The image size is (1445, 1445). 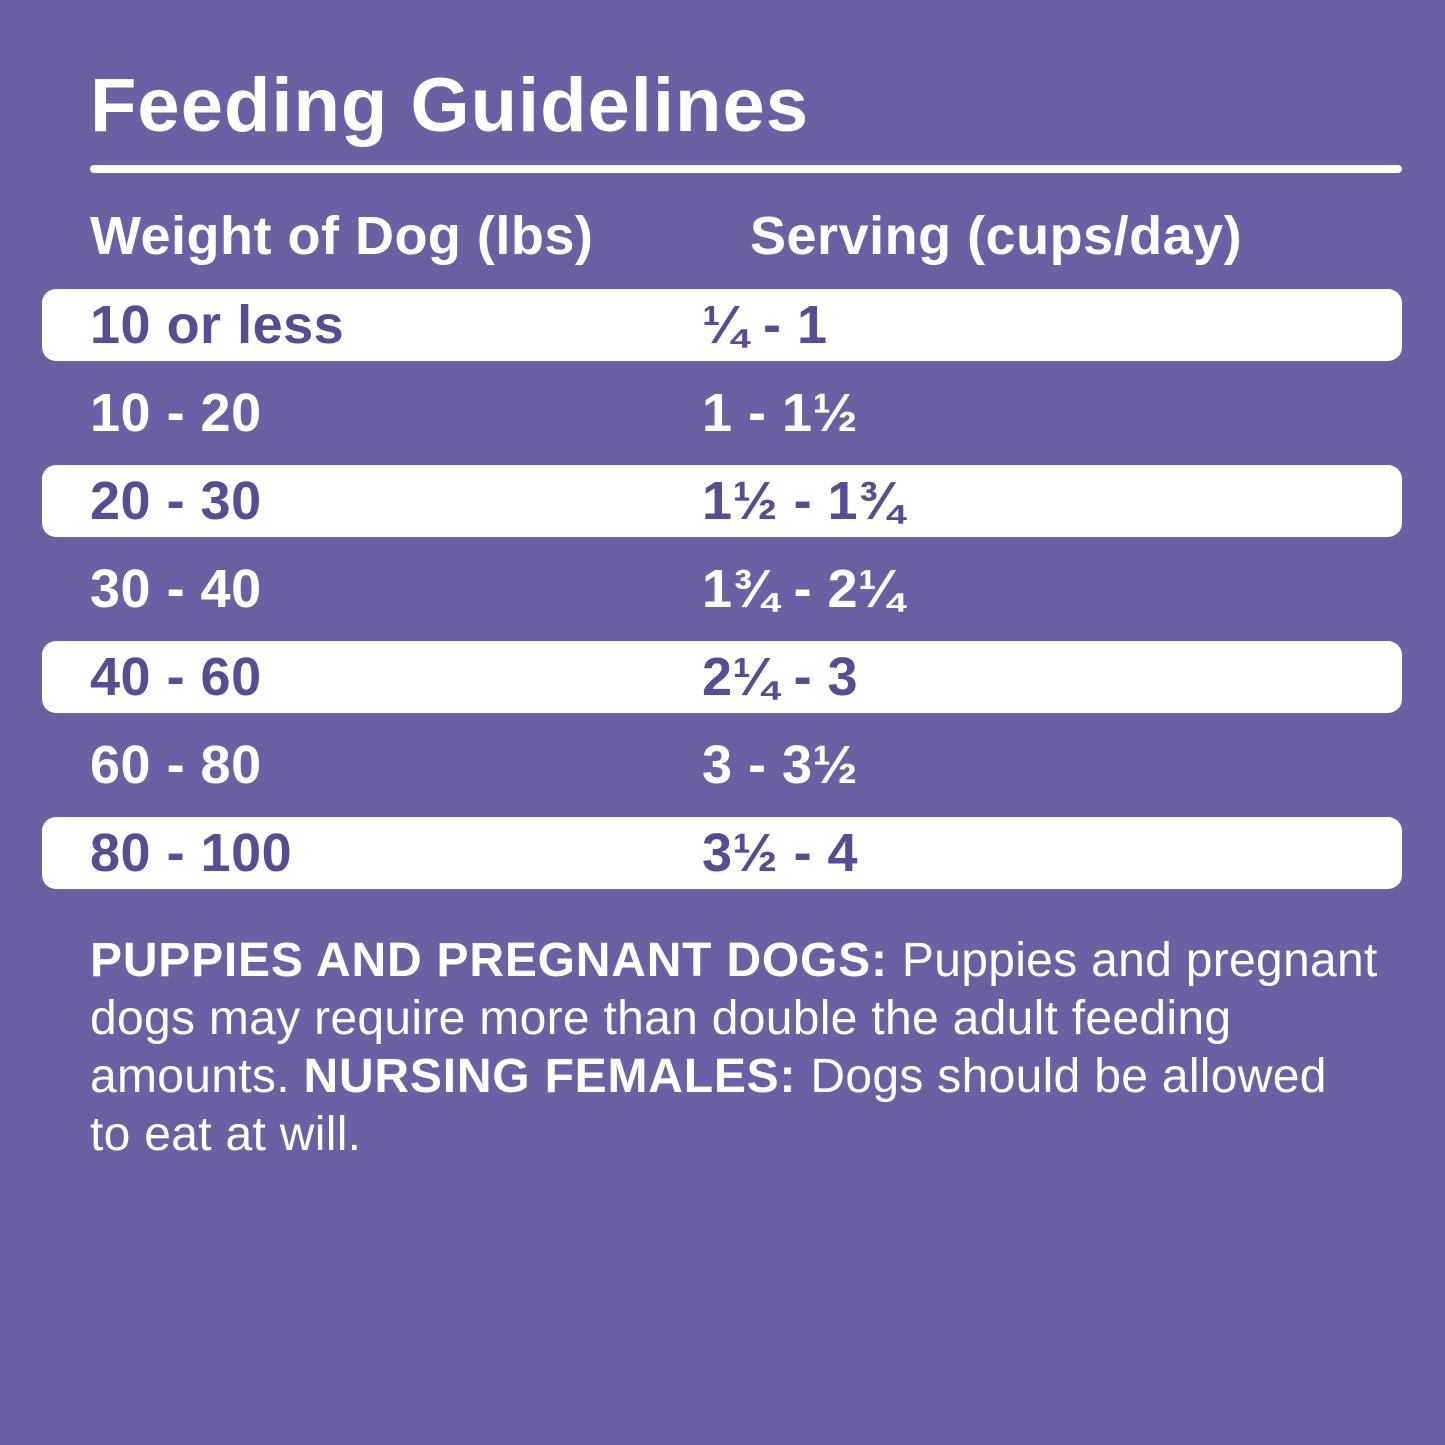 I want to click on note-text: Dogs should be allowed, so click(x=1068, y=1076).